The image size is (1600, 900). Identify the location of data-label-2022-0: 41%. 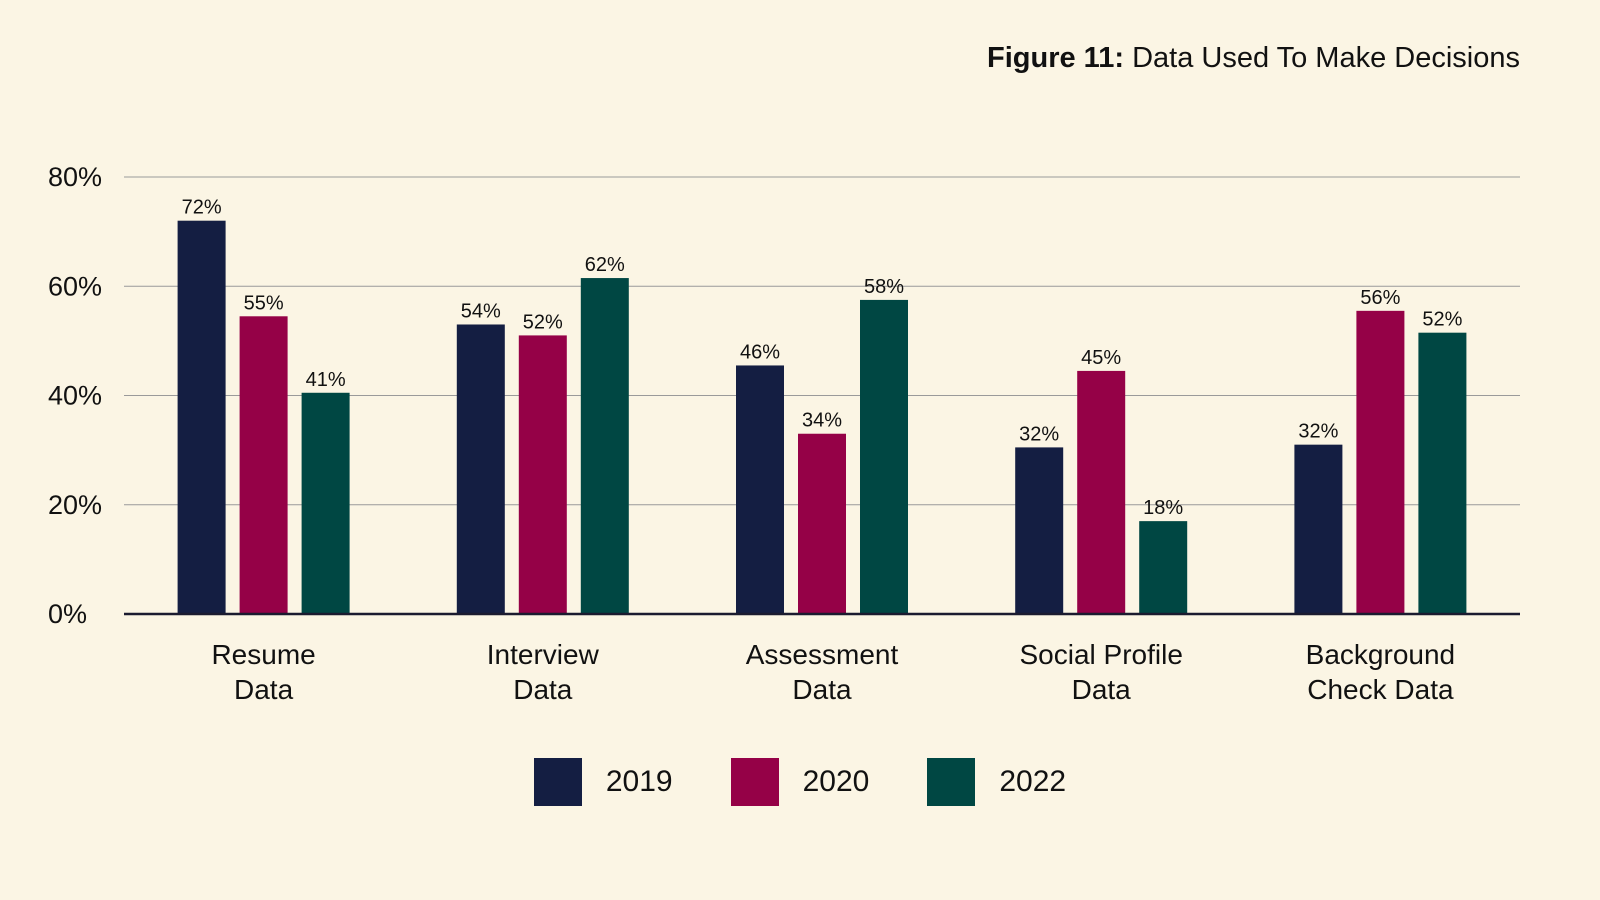
(326, 380).